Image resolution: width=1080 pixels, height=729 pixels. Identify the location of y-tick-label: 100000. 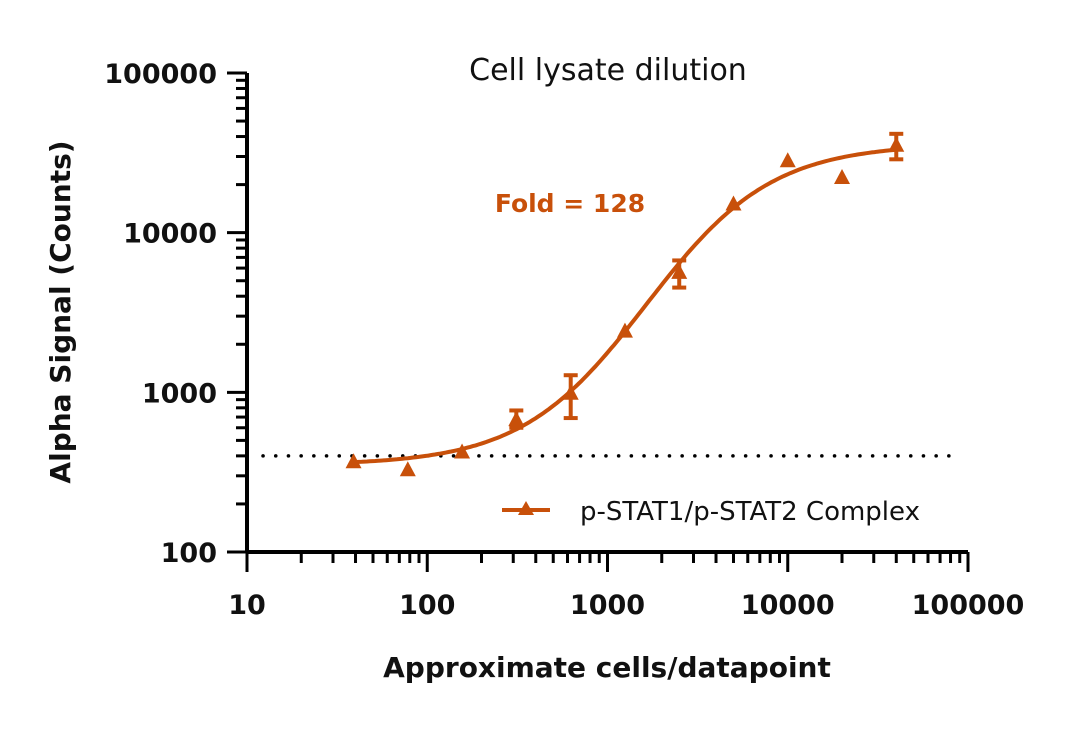
(160, 74).